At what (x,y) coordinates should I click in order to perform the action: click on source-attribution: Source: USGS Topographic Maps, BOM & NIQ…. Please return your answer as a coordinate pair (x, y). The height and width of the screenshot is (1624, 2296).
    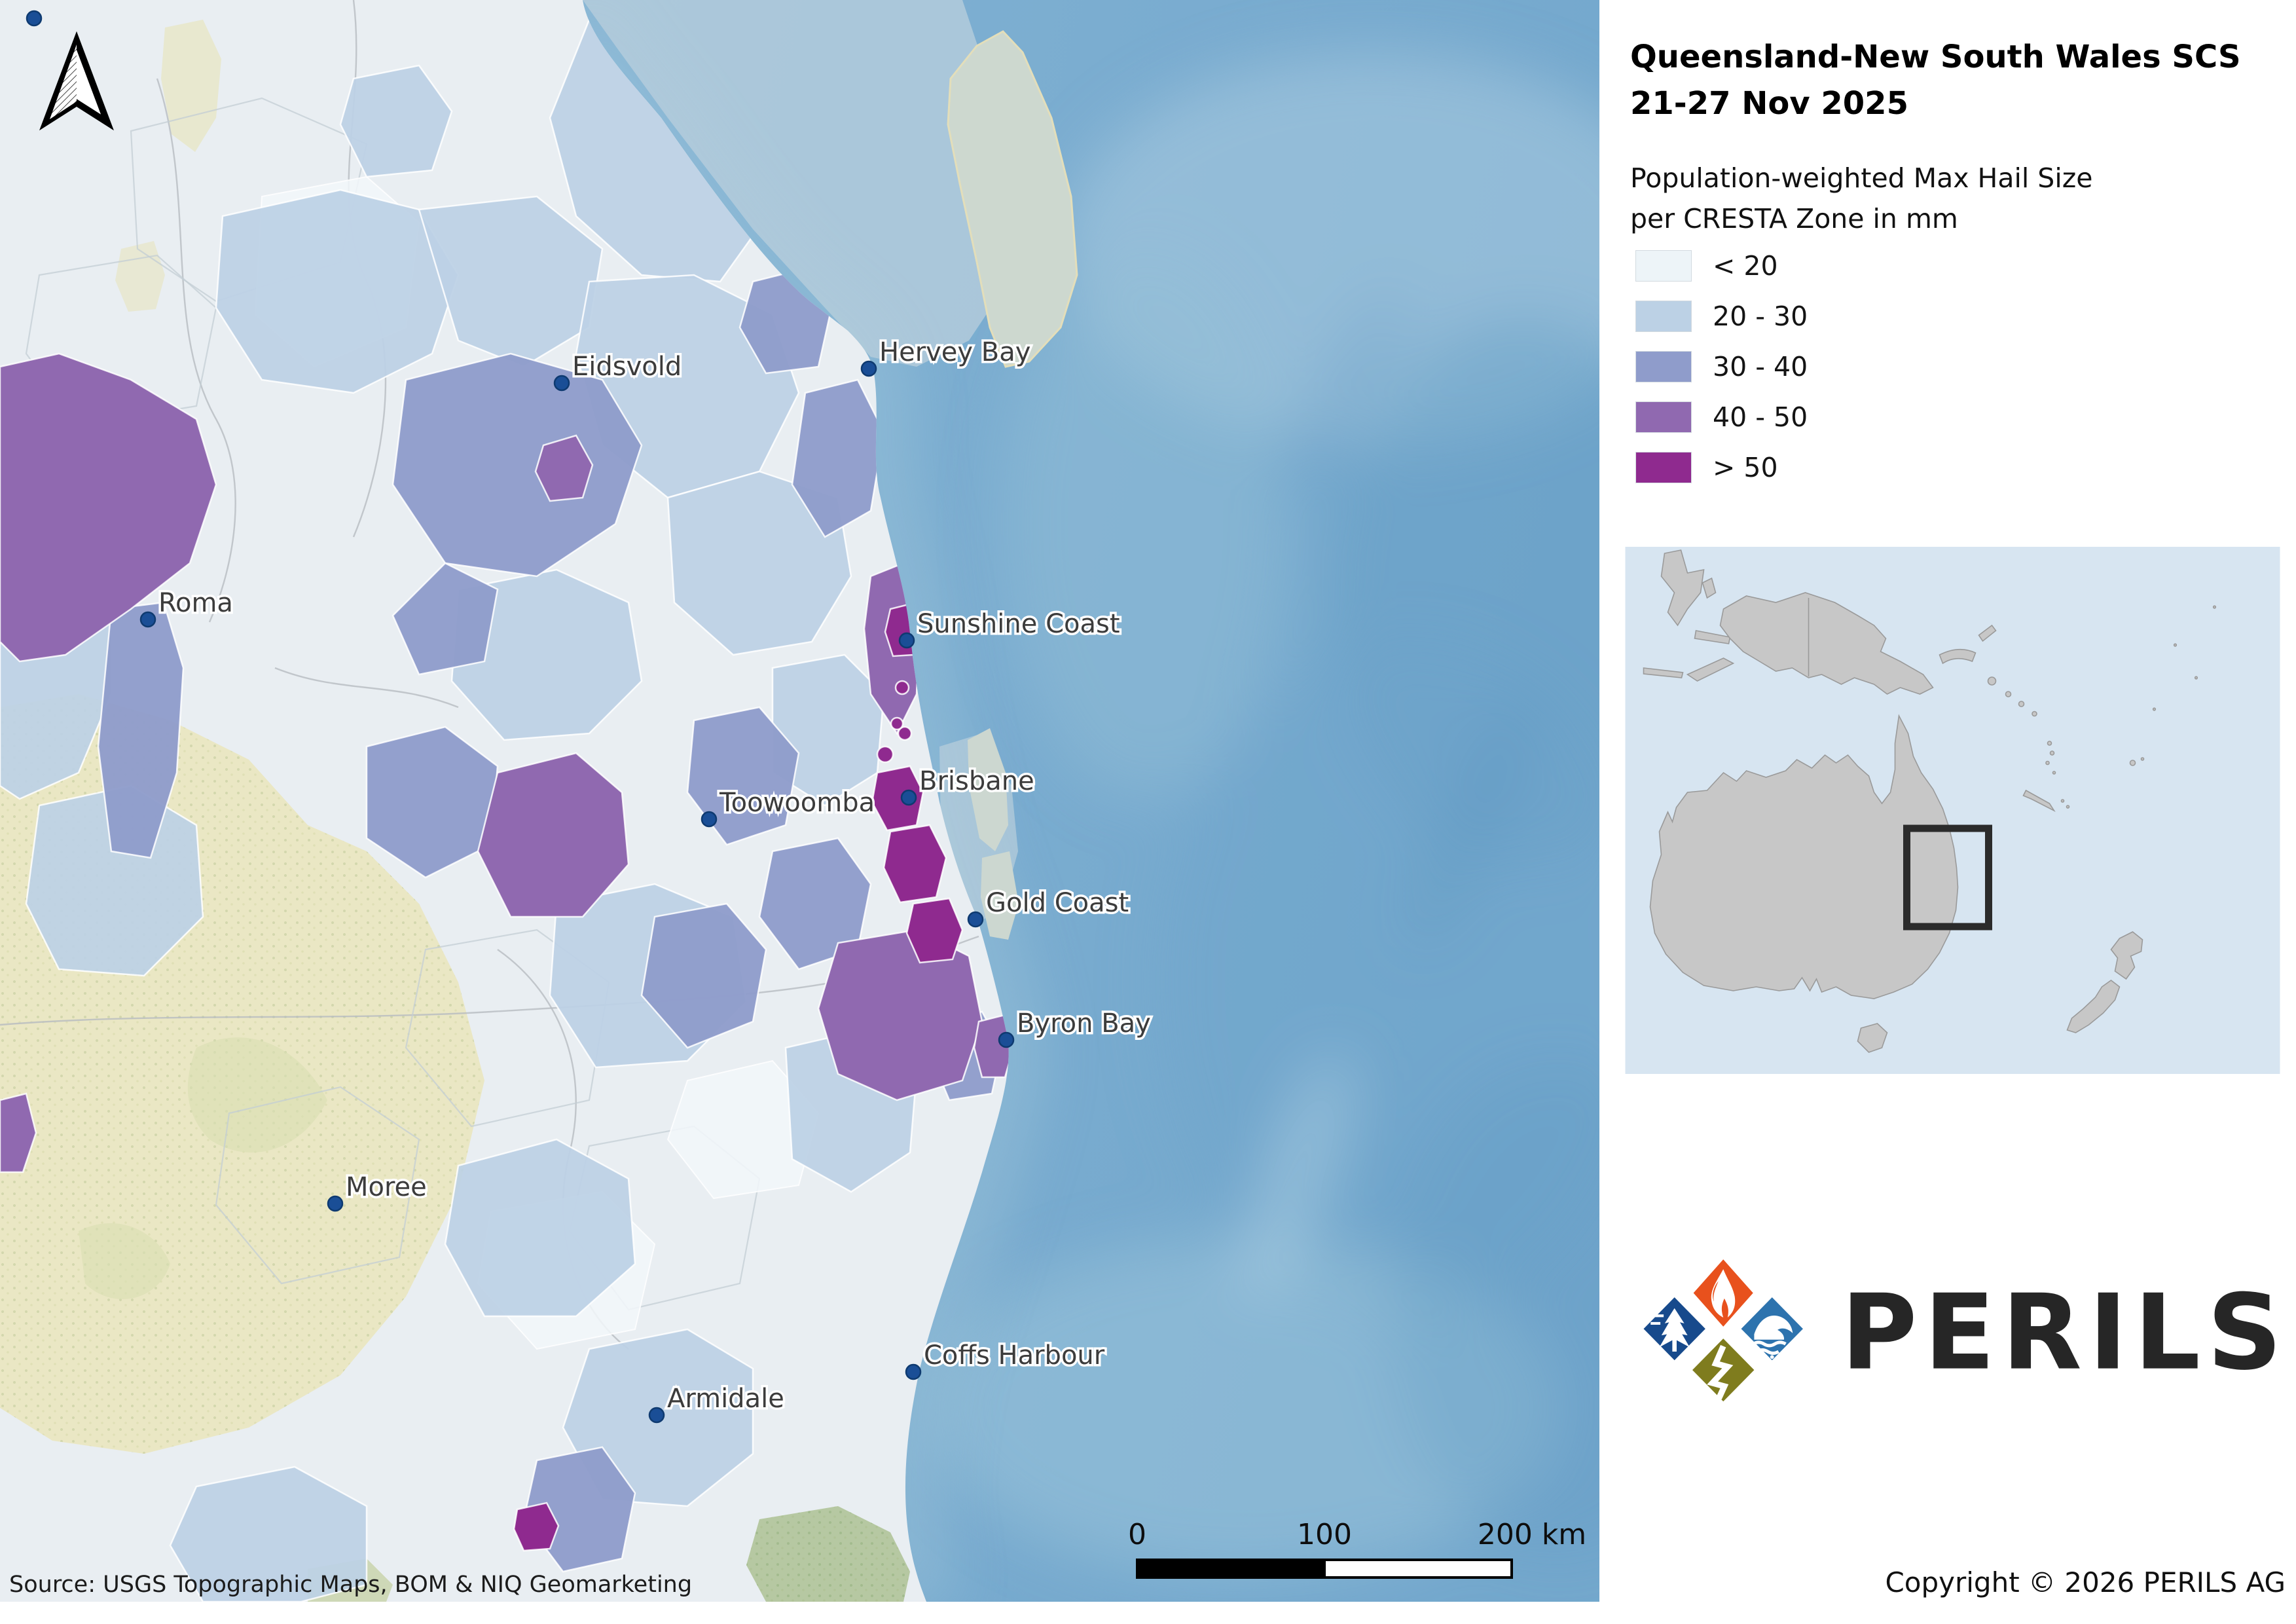
    Looking at the image, I should click on (351, 1585).